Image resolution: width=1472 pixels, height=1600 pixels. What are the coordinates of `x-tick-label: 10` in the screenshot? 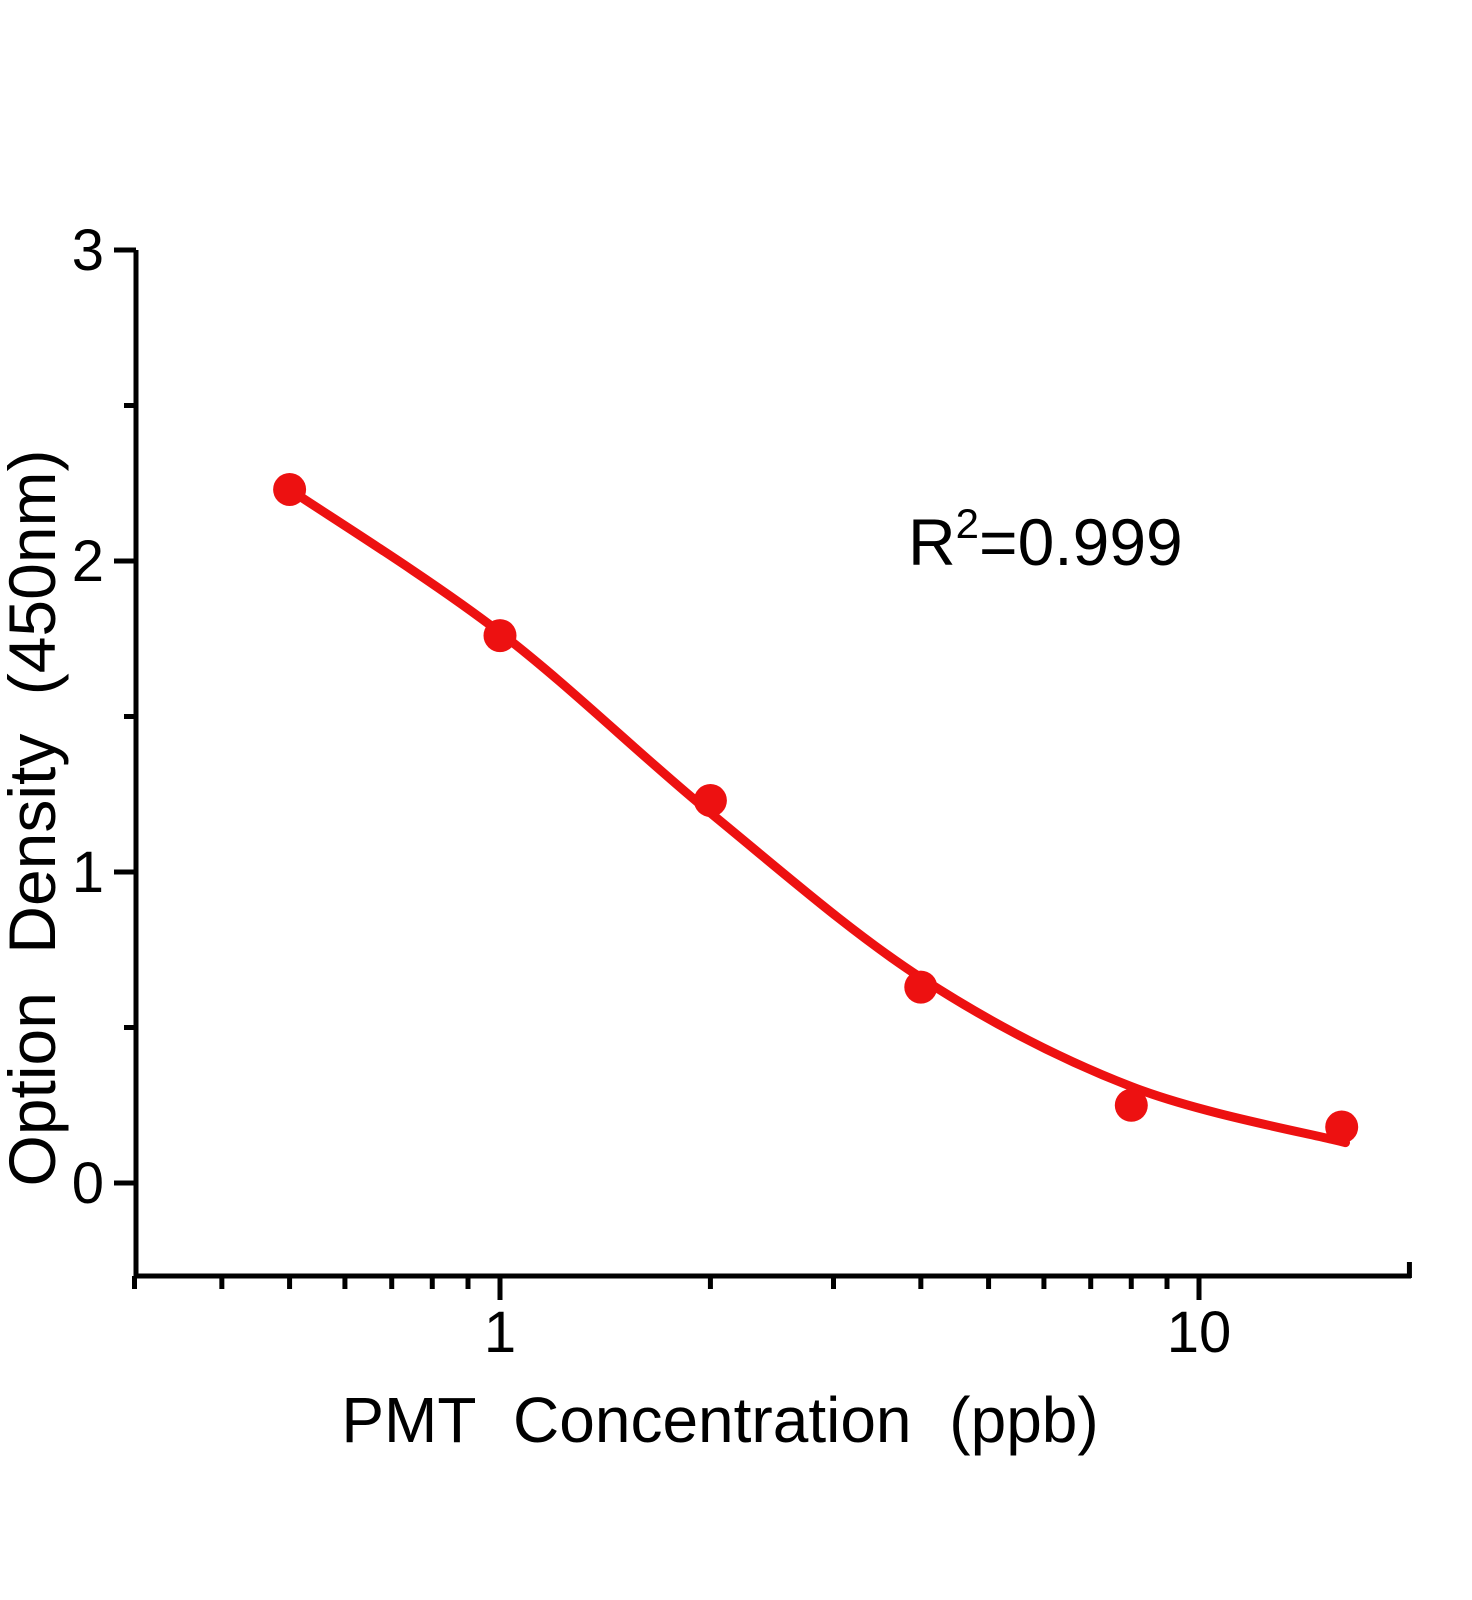 It's located at (1199, 1332).